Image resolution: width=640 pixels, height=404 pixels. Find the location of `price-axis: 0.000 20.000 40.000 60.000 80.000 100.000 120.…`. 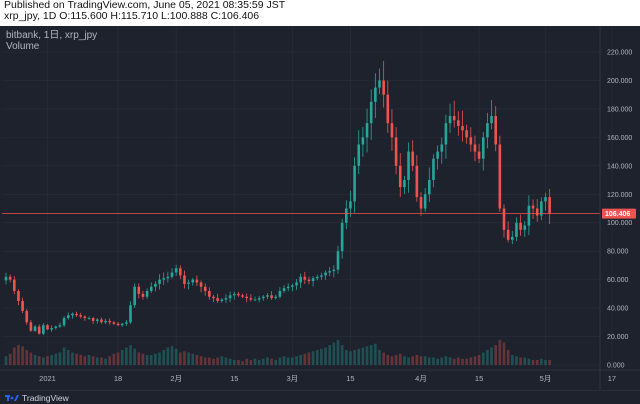

price-axis: 0.000 20.000 40.000 60.000 80.000 100.000 120.… is located at coordinates (617, 208).